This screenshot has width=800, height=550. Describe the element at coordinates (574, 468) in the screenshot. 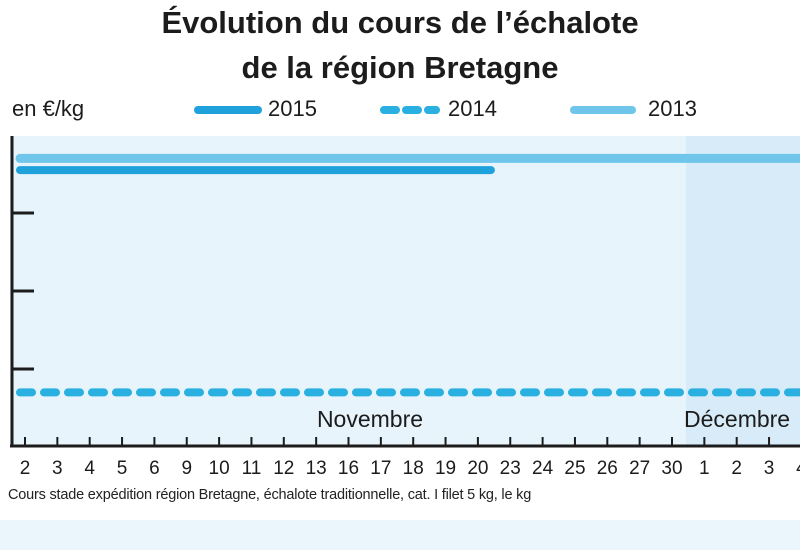

I see `x-tick-label: 25` at that location.